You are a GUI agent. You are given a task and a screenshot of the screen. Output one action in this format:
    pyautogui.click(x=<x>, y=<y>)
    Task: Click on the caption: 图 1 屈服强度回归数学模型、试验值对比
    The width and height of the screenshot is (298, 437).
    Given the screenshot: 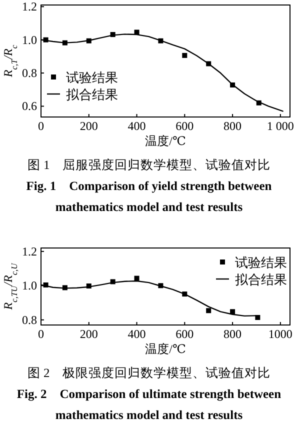 What is the action you would take?
    pyautogui.click(x=149, y=164)
    